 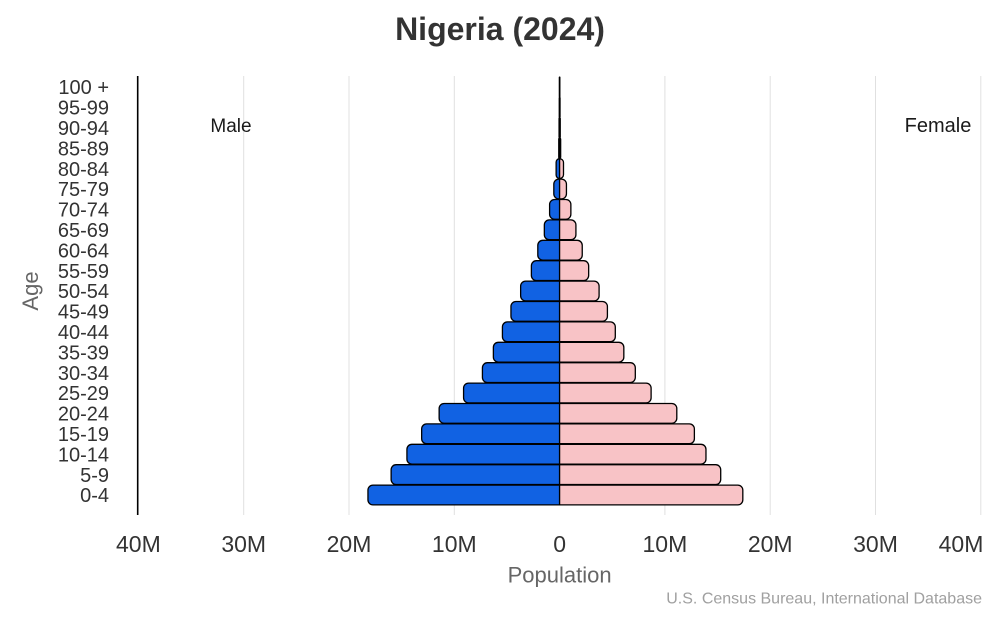 What do you see at coordinates (83, 292) in the screenshot?
I see `svg-text: 50-54` at bounding box center [83, 292].